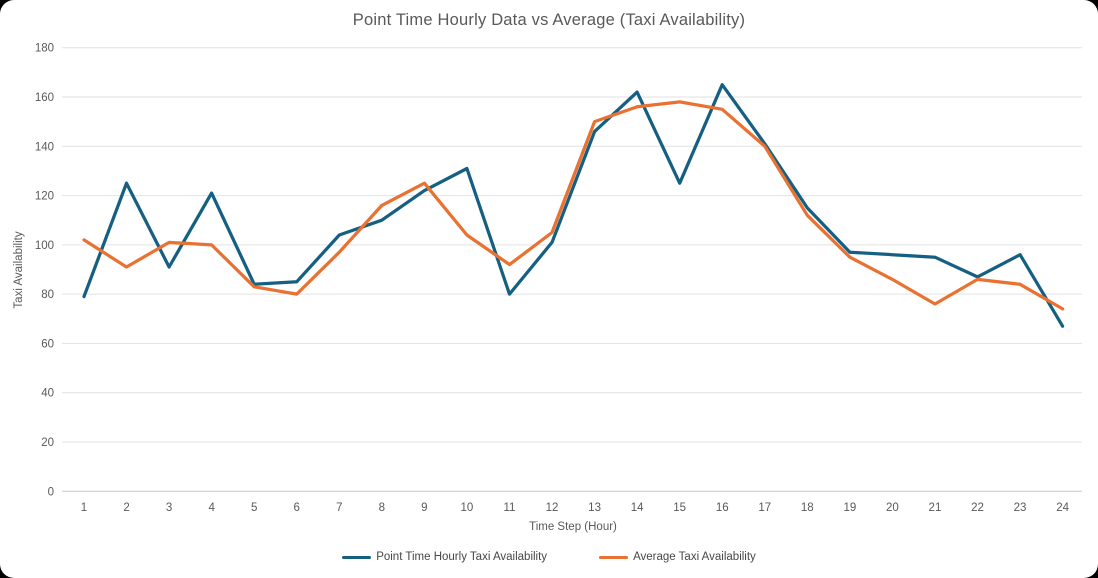 The width and height of the screenshot is (1098, 578). I want to click on x-tick-label: 14, so click(637, 508).